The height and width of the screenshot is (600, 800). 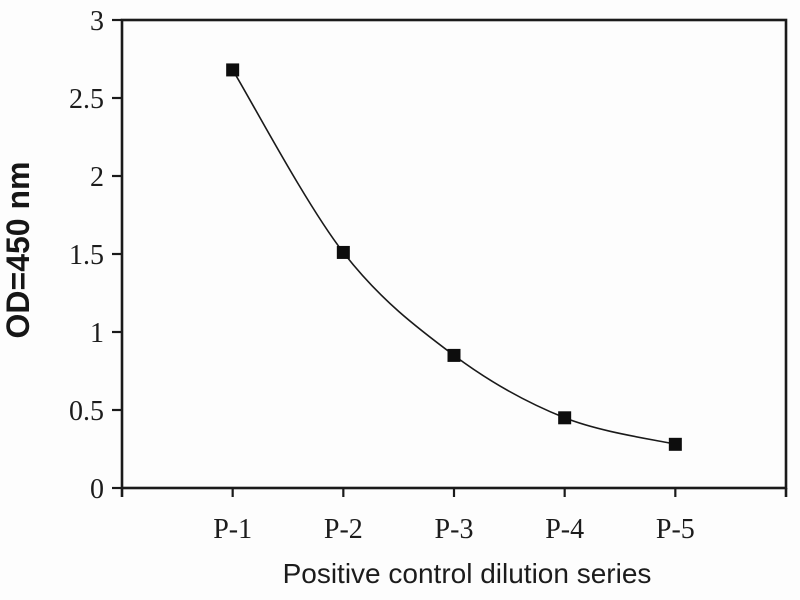 I want to click on x-tick-label: P-1, so click(x=232, y=529).